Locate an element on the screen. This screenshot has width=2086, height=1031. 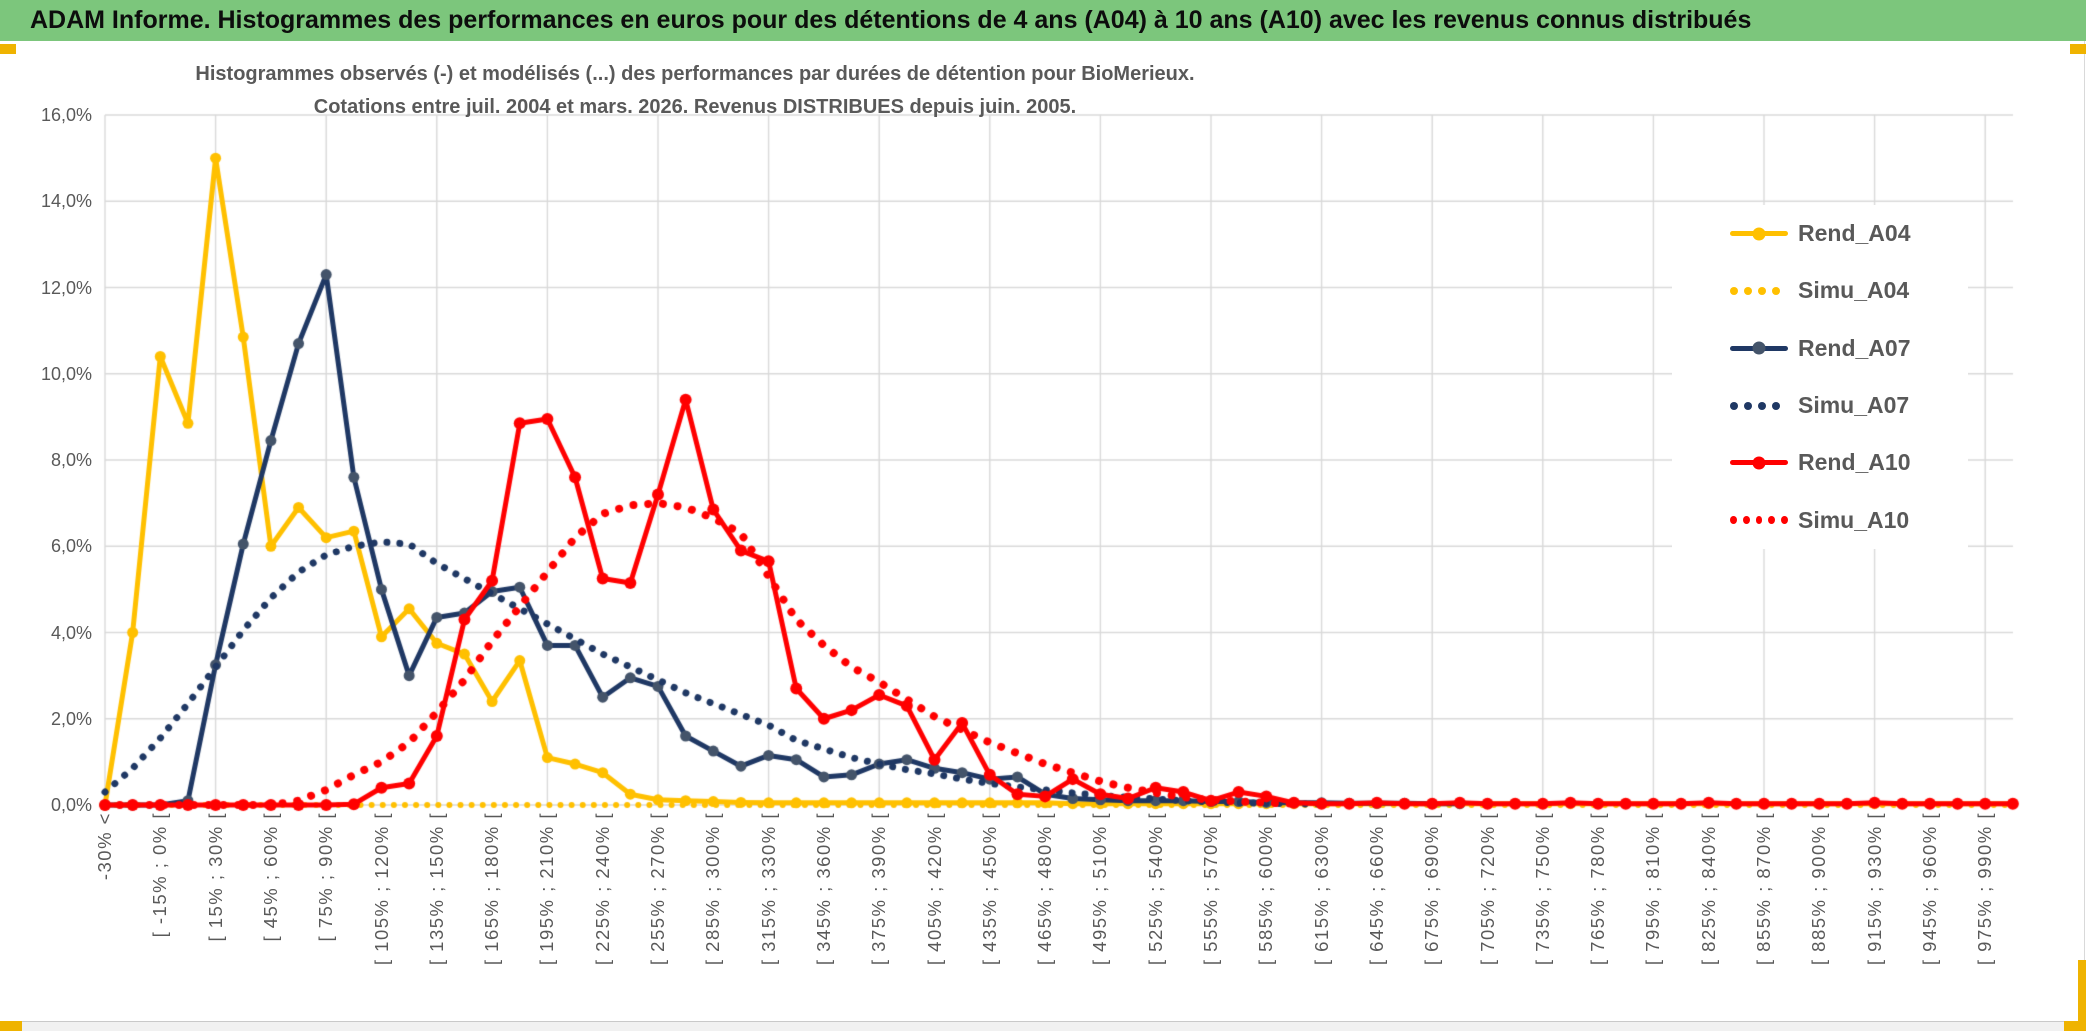
legend-label: Simu_A10 is located at coordinates (1854, 519).